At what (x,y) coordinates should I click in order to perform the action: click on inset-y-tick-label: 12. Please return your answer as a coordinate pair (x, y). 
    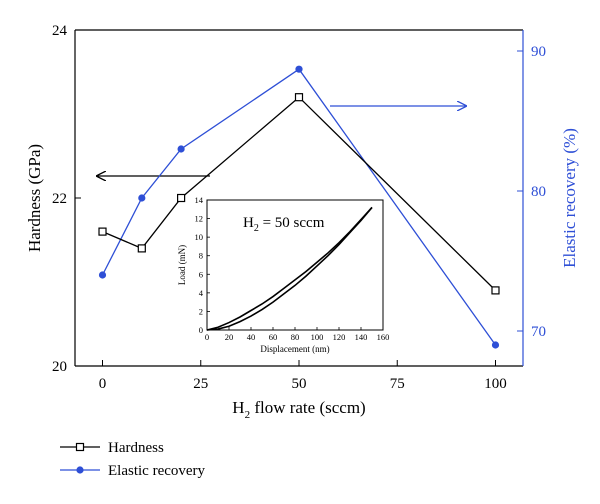
    Looking at the image, I should click on (199, 219).